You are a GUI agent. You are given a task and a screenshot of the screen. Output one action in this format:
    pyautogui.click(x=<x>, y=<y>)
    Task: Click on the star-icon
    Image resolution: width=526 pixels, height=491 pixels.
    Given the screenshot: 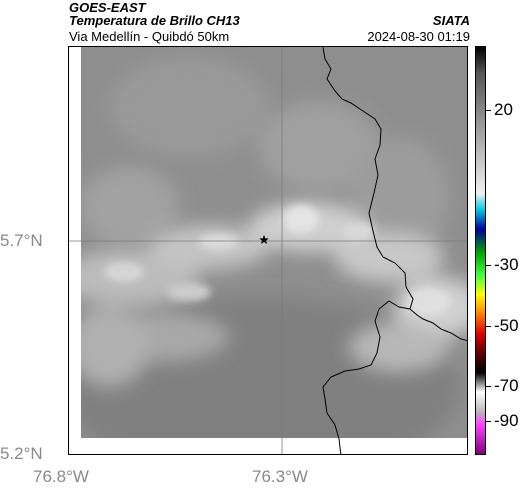 What is the action you would take?
    pyautogui.click(x=264, y=239)
    